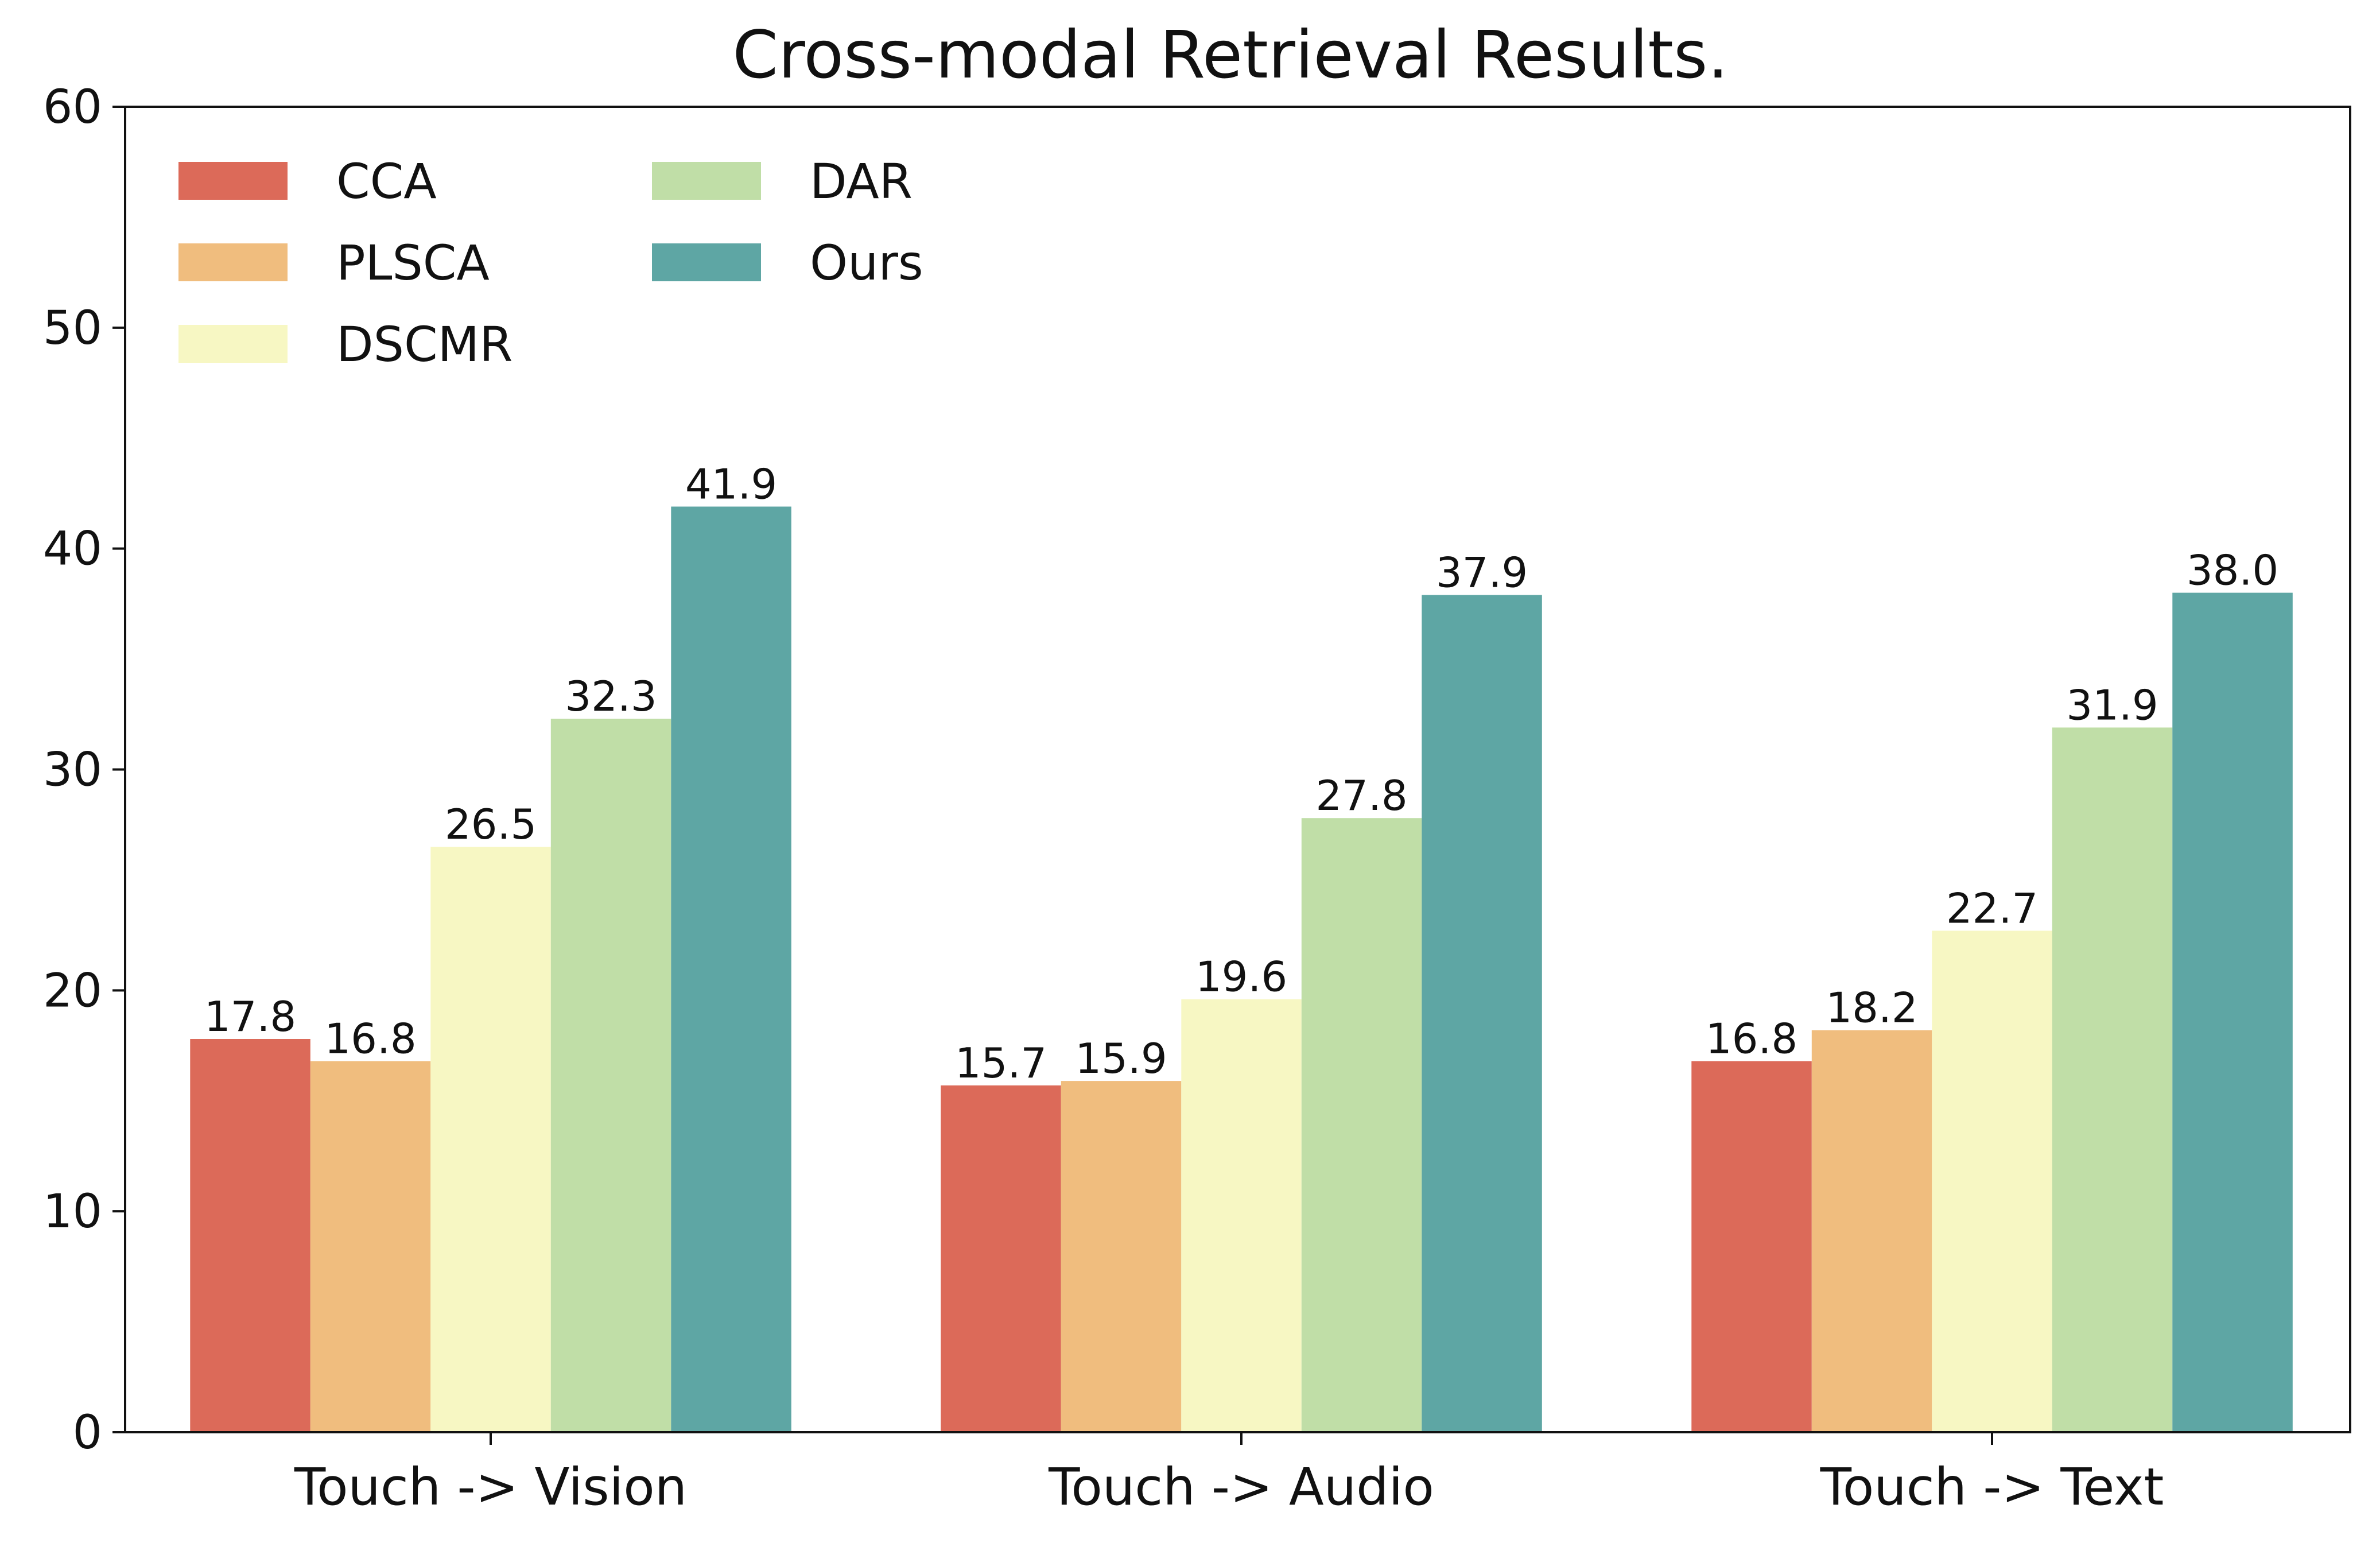  Describe the element at coordinates (550, 263) in the screenshot. I see `legend: CCA PLSCA DSCMR DAR Ours` at that location.